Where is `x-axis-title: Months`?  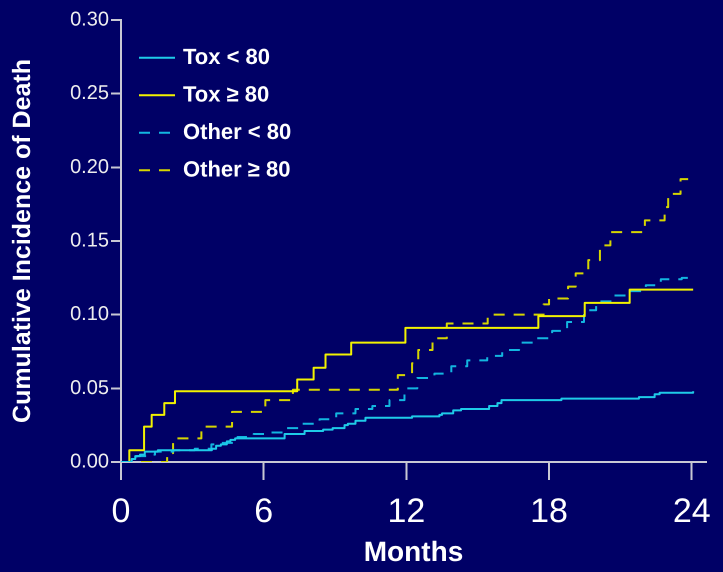
x-axis-title: Months is located at coordinates (414, 551).